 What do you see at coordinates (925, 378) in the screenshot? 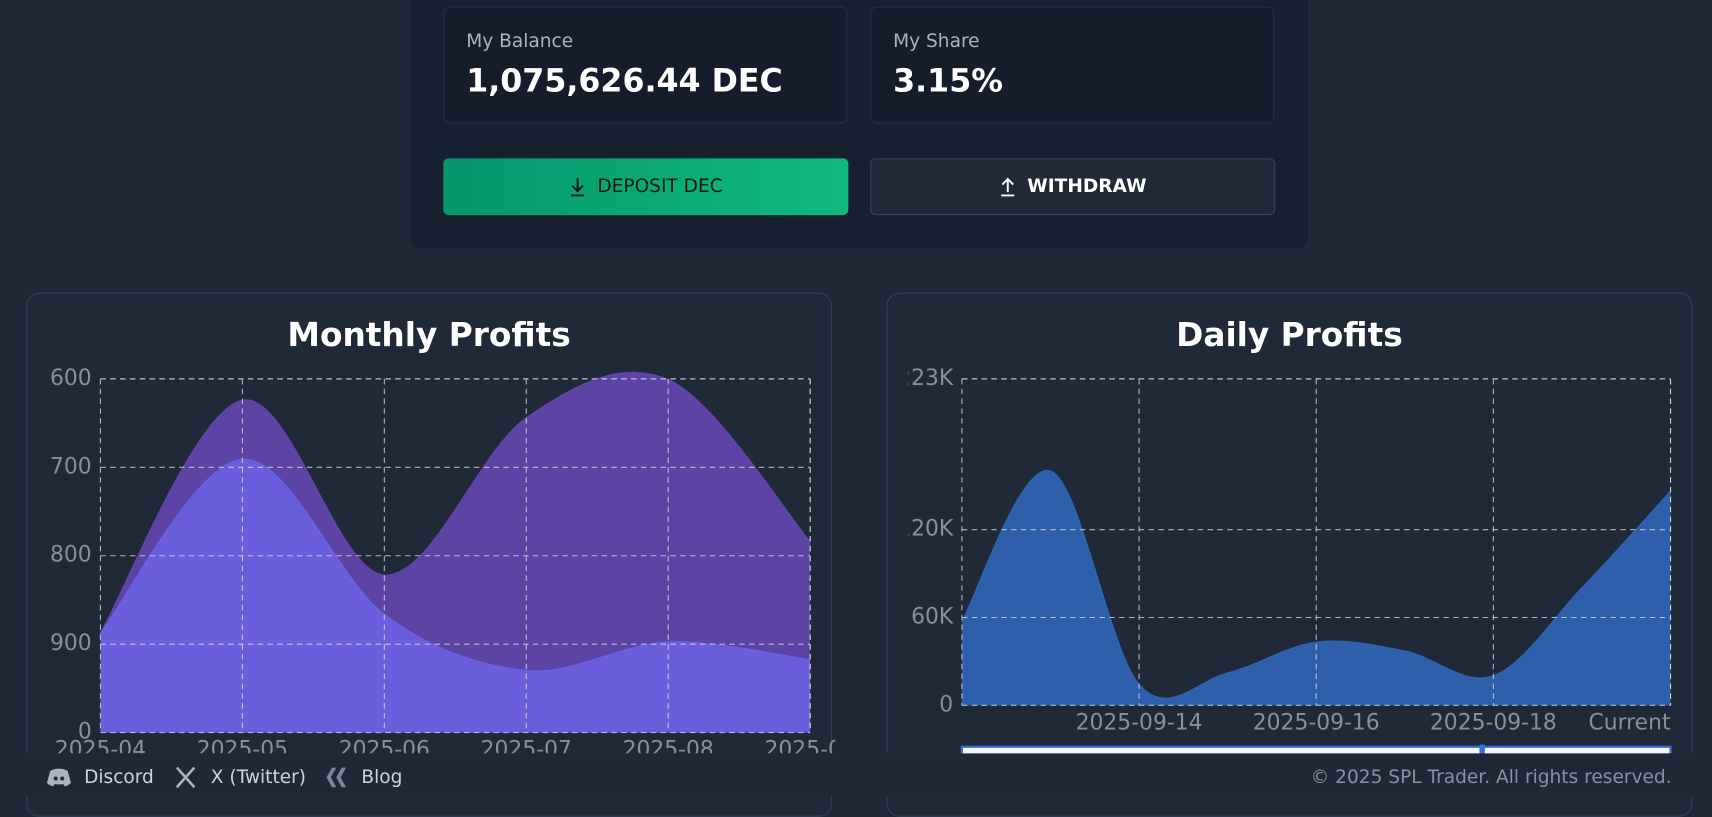
I see `y-tick-label: 223K` at bounding box center [925, 378].